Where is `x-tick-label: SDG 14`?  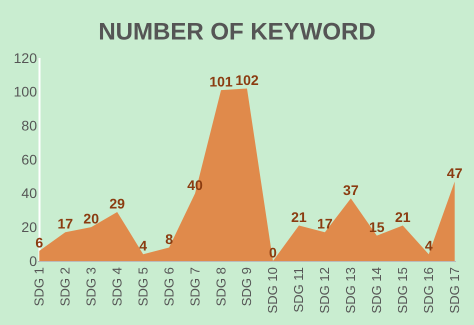
x-tick-label: SDG 14 is located at coordinates (376, 290).